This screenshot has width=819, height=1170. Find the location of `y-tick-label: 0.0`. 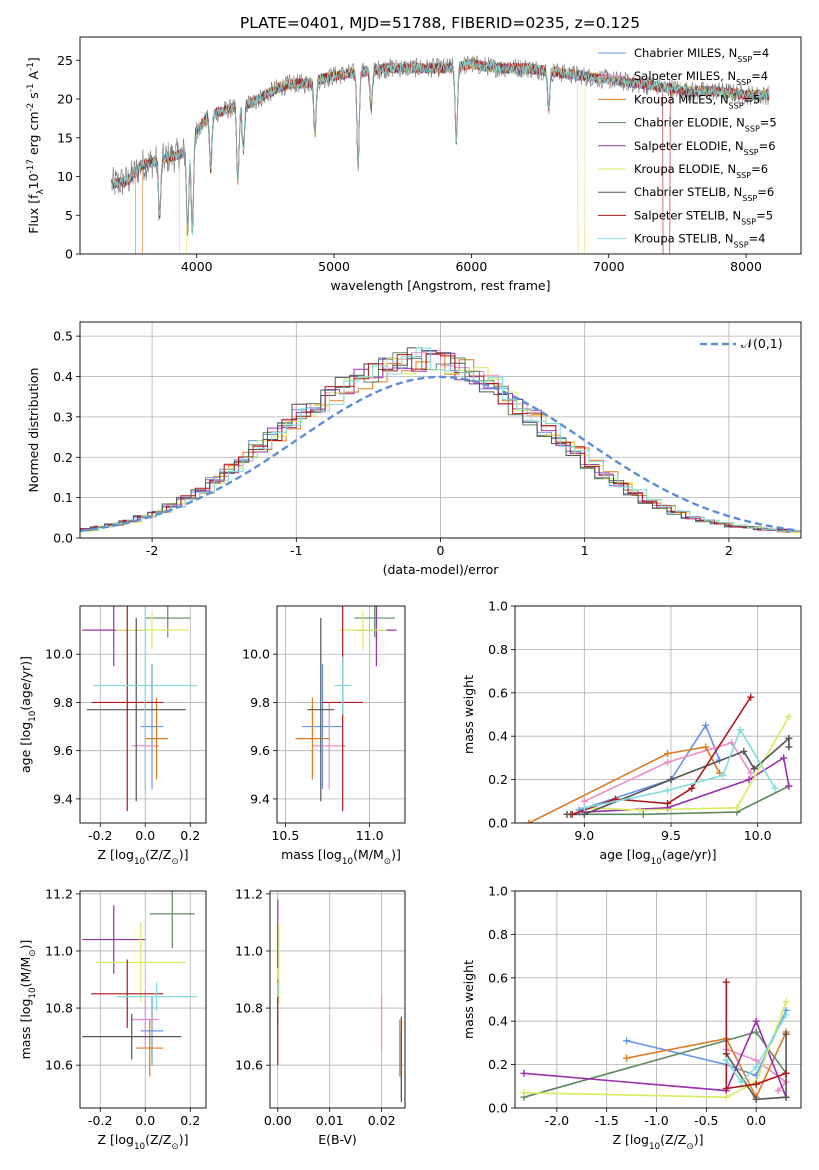

y-tick-label: 0.0 is located at coordinates (498, 1108).